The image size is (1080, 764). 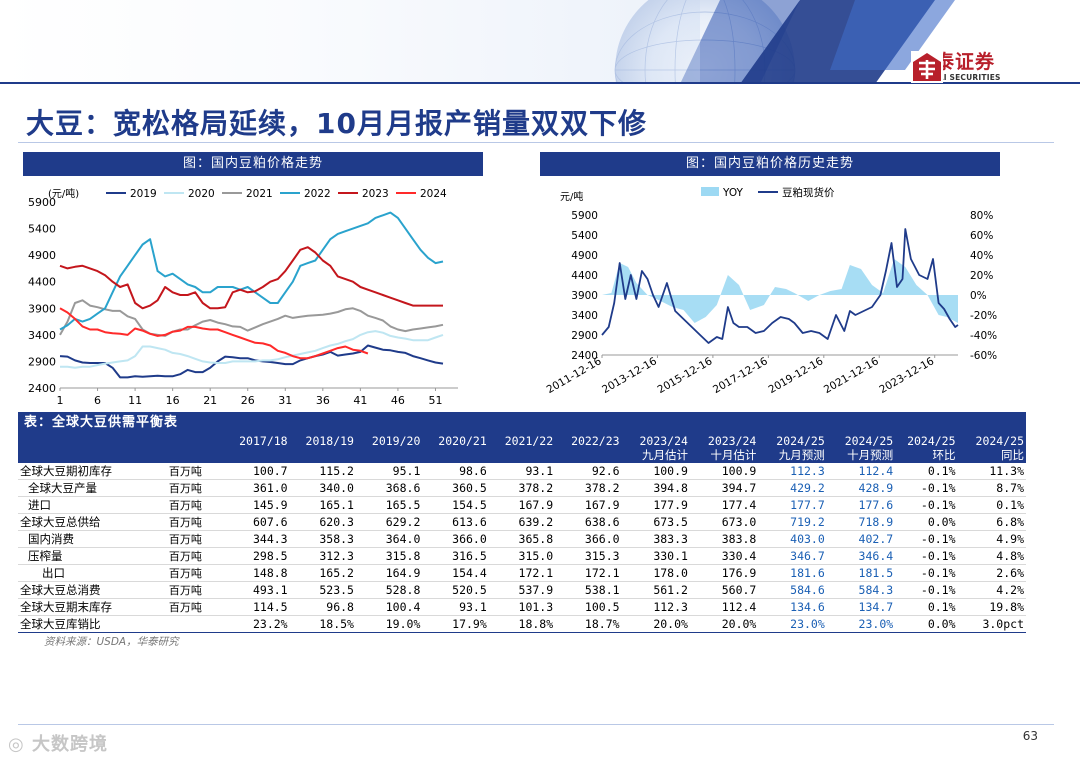 I want to click on x-tick-label: 46, so click(x=398, y=400).